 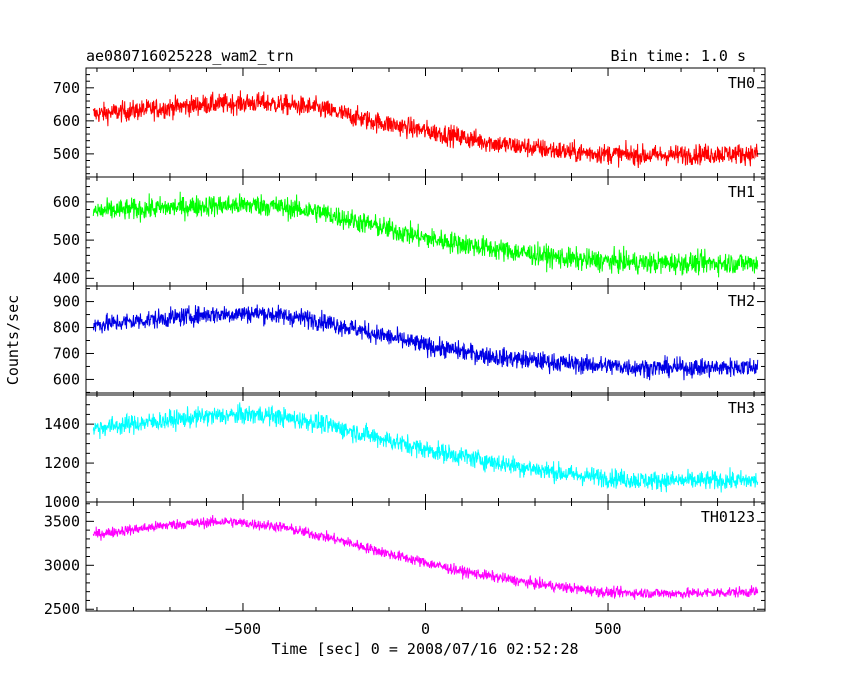 What do you see at coordinates (424, 649) in the screenshot?
I see `x-axis-label: Time [sec] 0 = 2008/07/16 02:52:28` at bounding box center [424, 649].